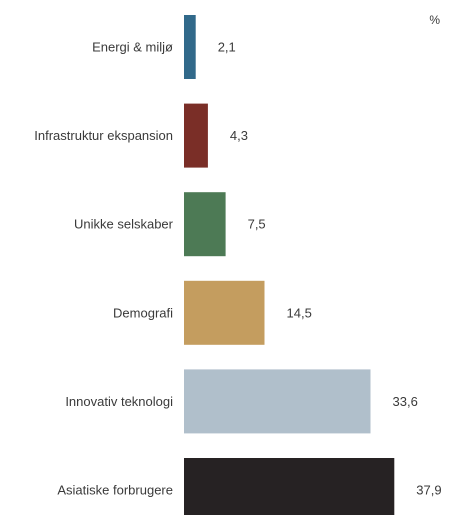 The width and height of the screenshot is (454, 515). What do you see at coordinates (299, 312) in the screenshot?
I see `value-label-3: 14,5` at bounding box center [299, 312].